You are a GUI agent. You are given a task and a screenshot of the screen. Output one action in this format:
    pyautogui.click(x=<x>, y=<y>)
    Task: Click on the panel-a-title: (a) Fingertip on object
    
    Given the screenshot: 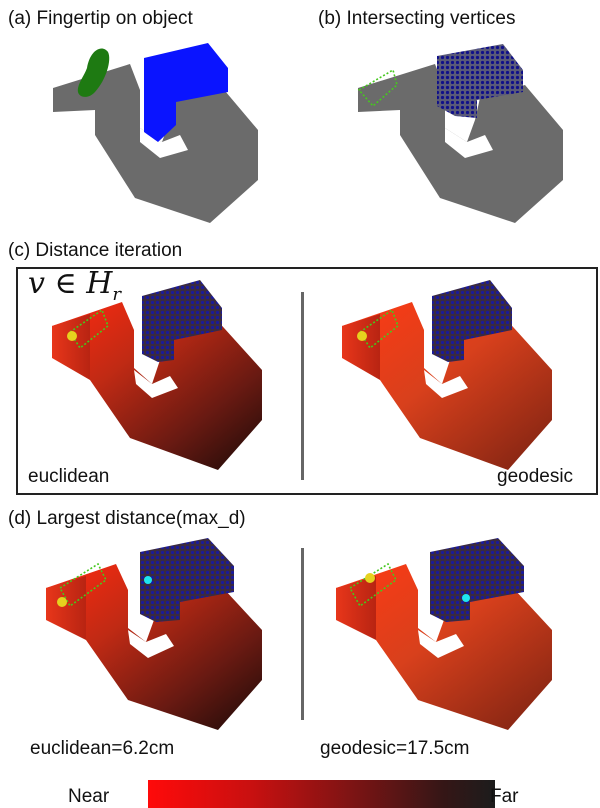 What is the action you would take?
    pyautogui.click(x=100, y=18)
    